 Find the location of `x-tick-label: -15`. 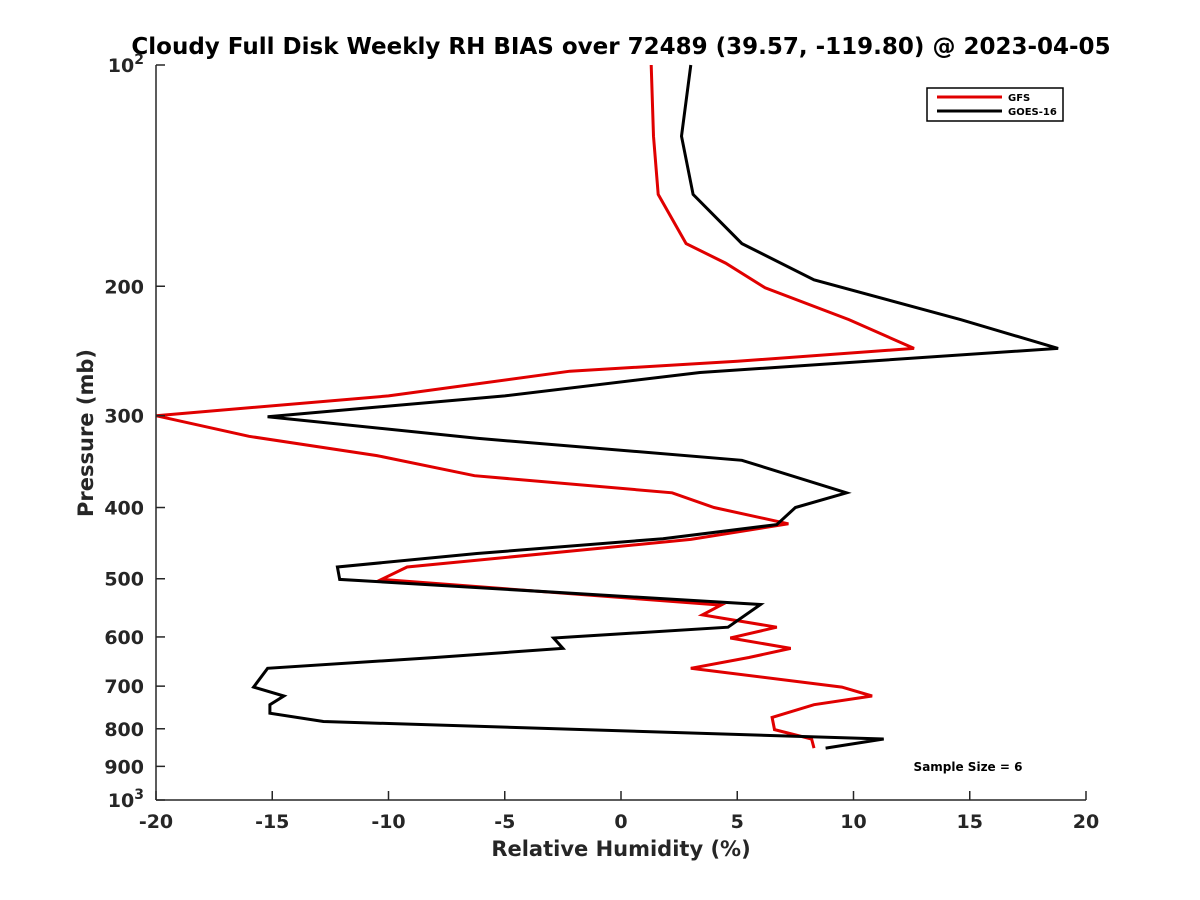

x-tick-label: -15 is located at coordinates (272, 822).